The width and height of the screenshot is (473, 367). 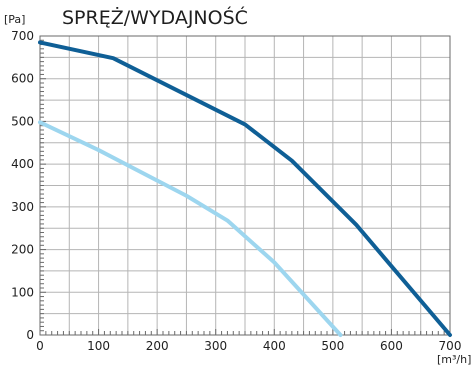 I want to click on chart-title: SPRĘŻ/WYDAJNOŚĆ, so click(x=155, y=17).